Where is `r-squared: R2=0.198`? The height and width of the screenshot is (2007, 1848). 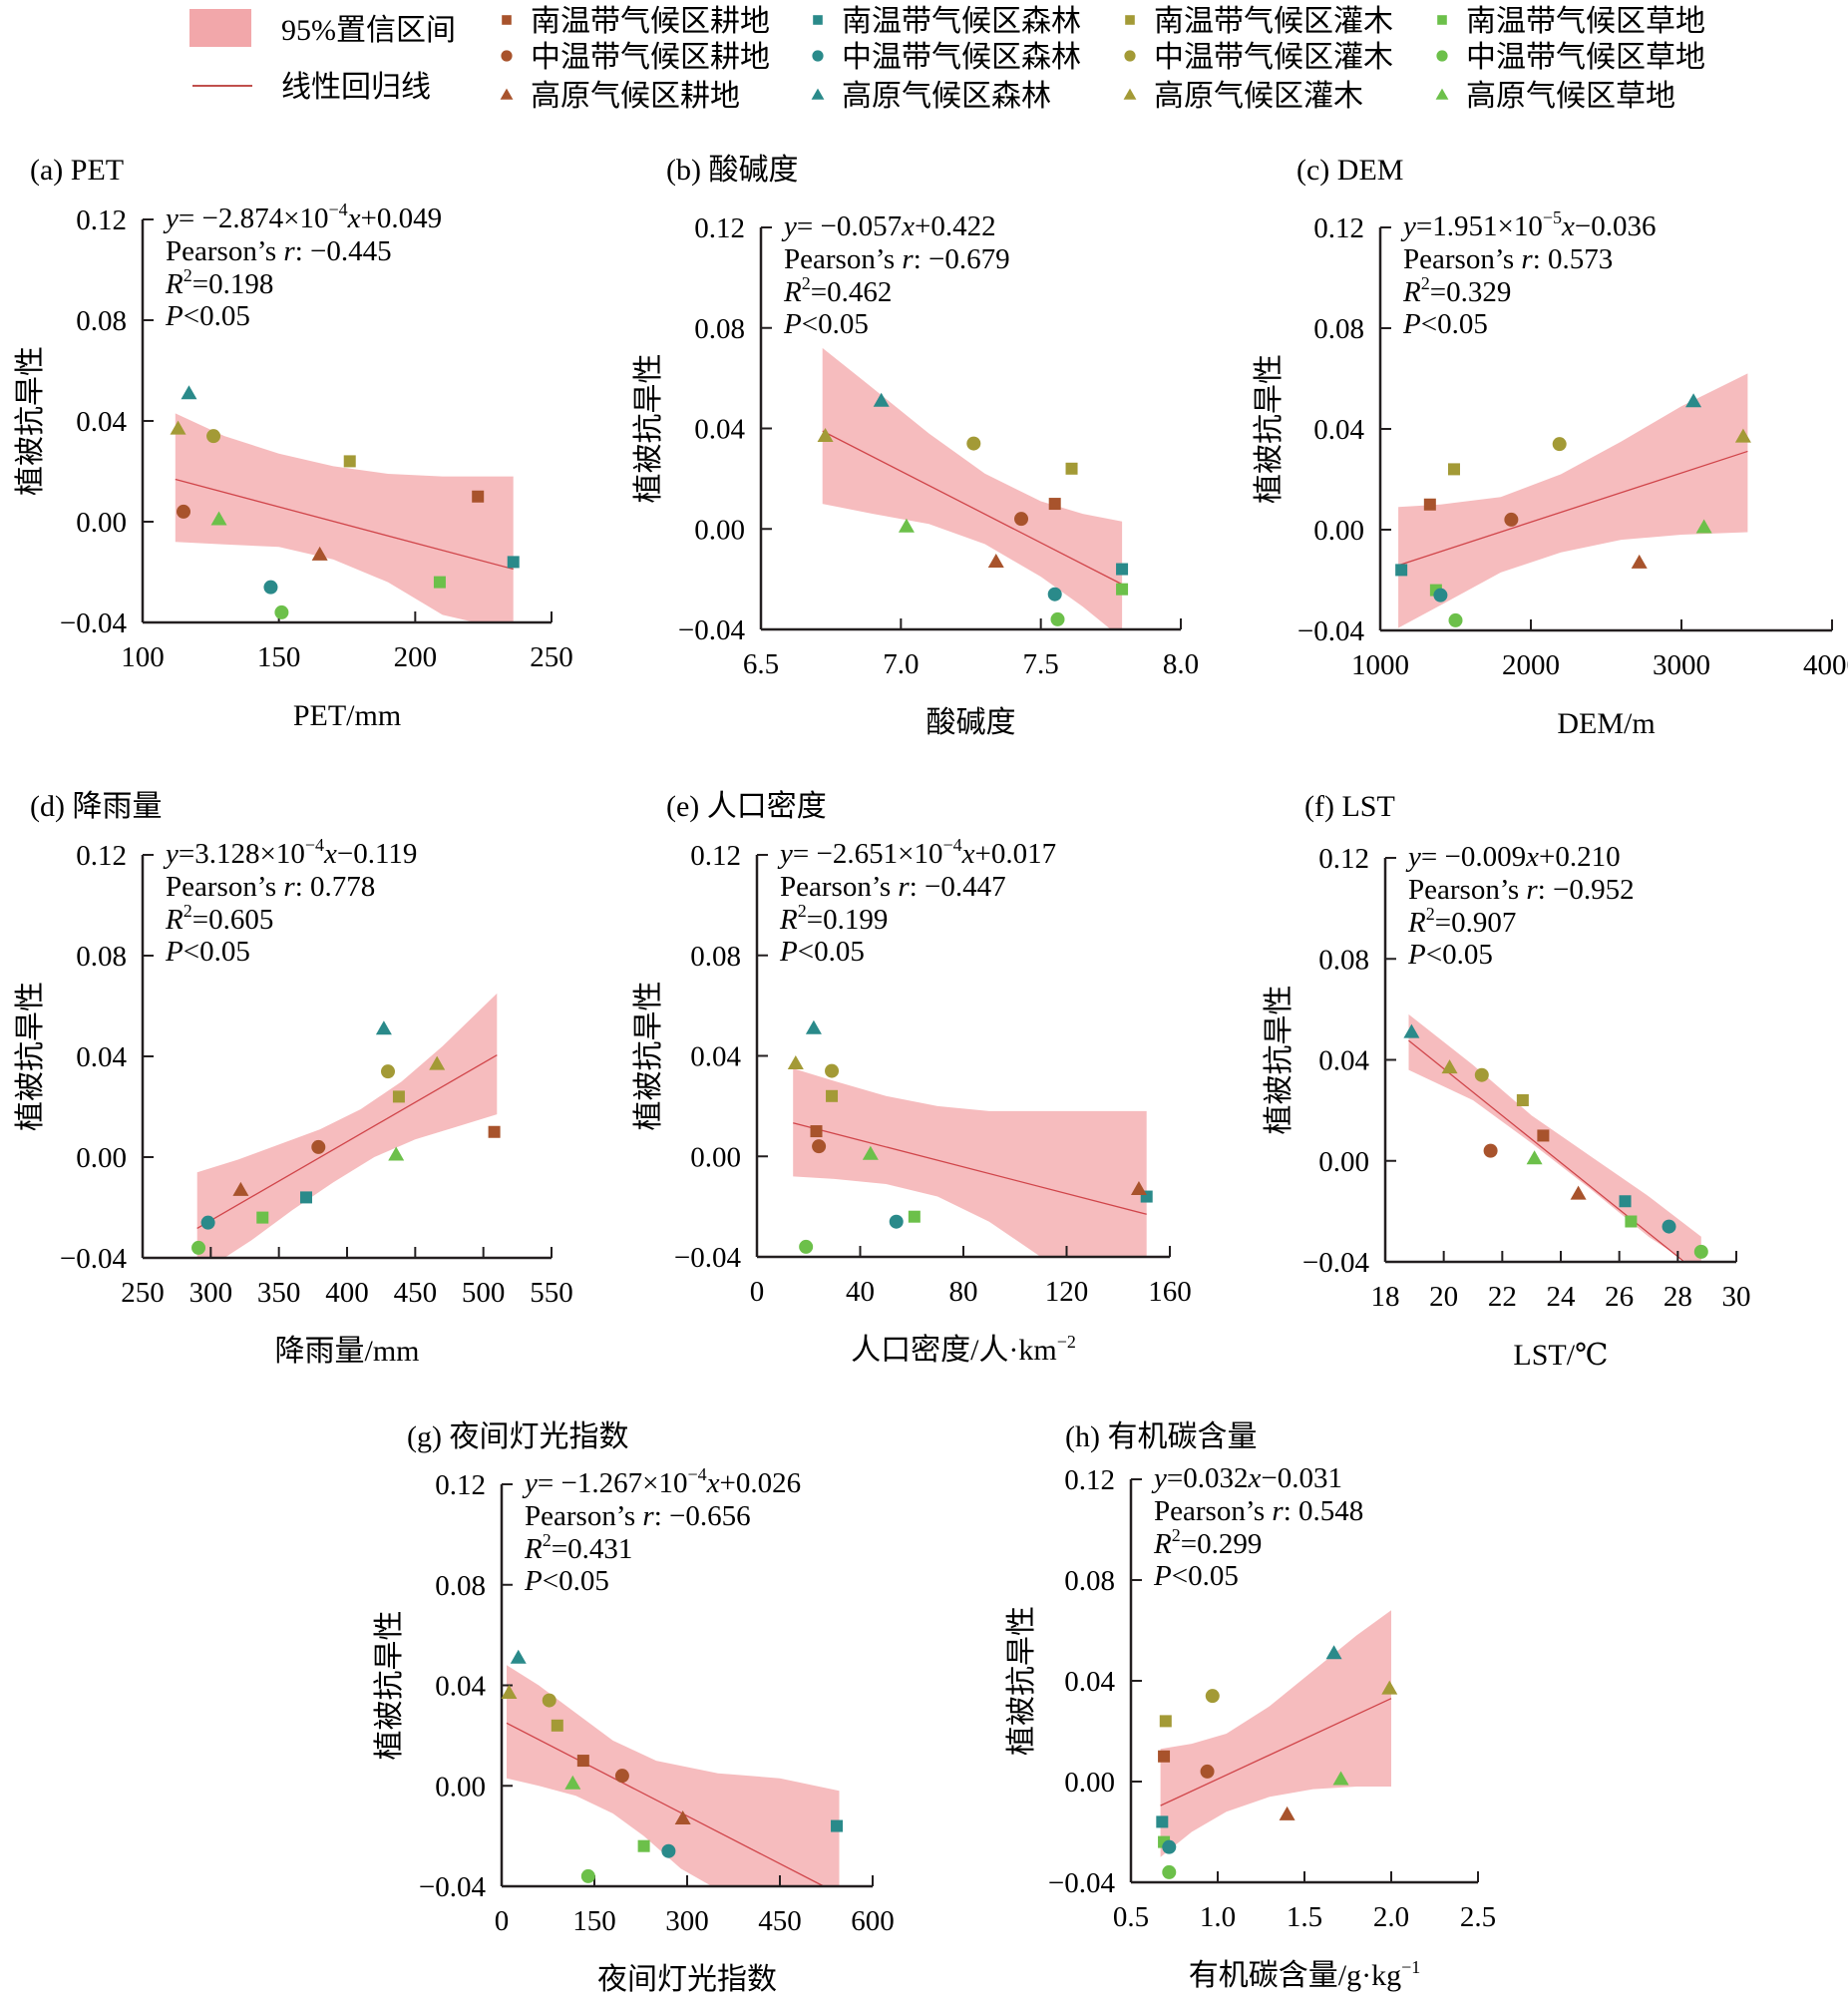
r-squared: R2=0.198 is located at coordinates (219, 282).